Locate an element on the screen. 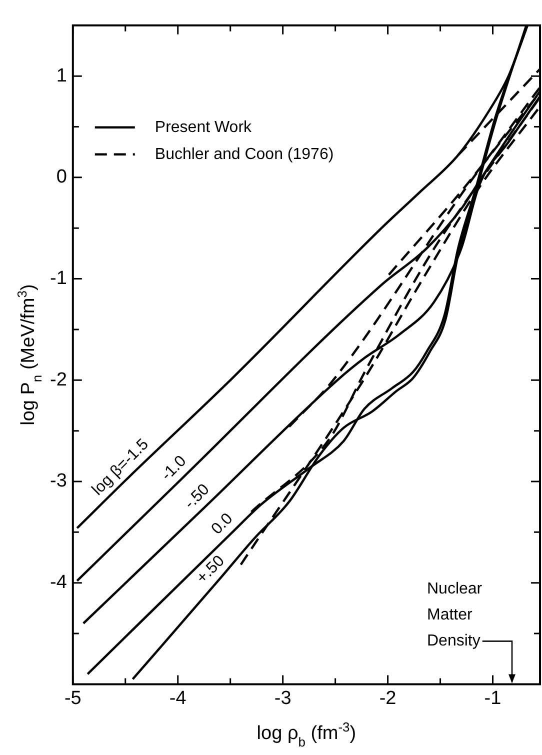 This screenshot has height=755, width=542. y-tick-label: -4 is located at coordinates (59, 583).